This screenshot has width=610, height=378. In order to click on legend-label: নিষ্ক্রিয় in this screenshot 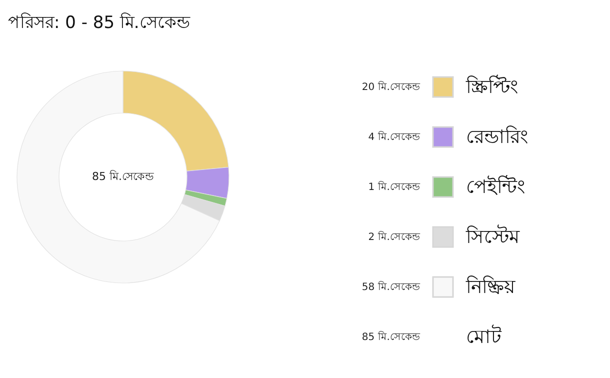, I will do `click(490, 287)`.